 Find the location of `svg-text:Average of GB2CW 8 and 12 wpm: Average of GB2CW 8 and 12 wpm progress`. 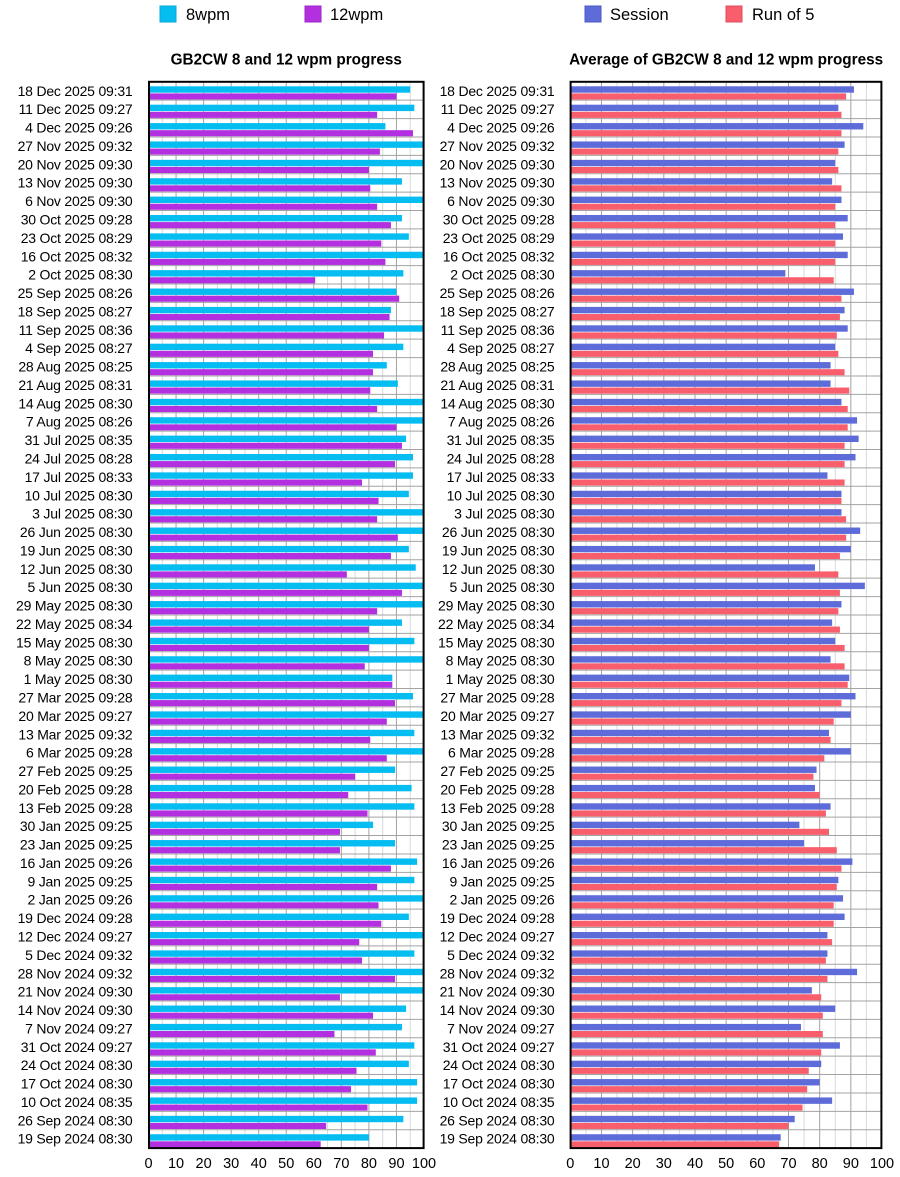

svg-text:Average of GB2CW 8 and 12 wpm: Average of GB2CW 8 and 12 wpm progress is located at coordinates (726, 60).